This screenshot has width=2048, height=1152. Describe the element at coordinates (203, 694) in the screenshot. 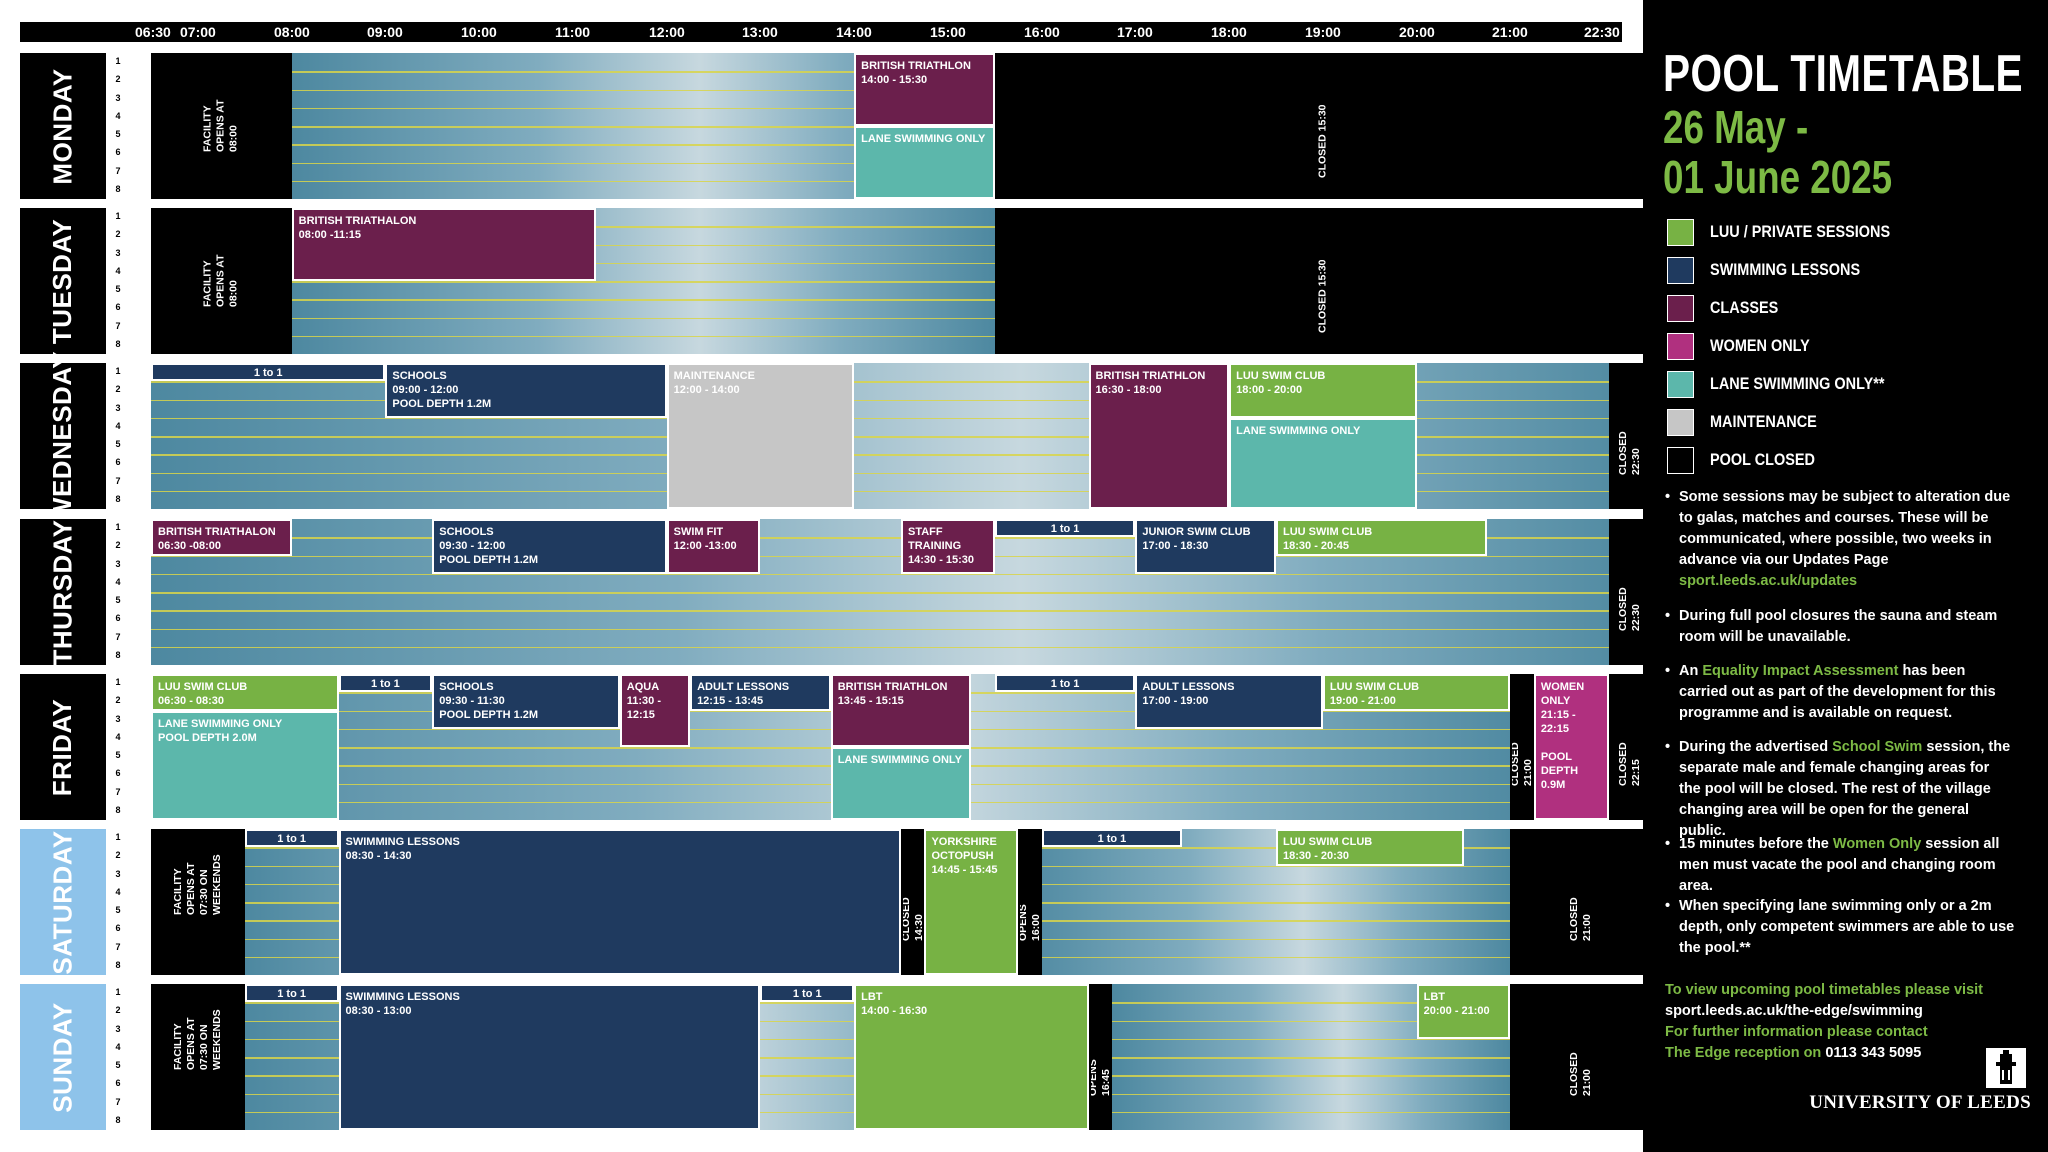

I see `session-label: LUU SWIM CLUB 06:30 - 08:30` at that location.